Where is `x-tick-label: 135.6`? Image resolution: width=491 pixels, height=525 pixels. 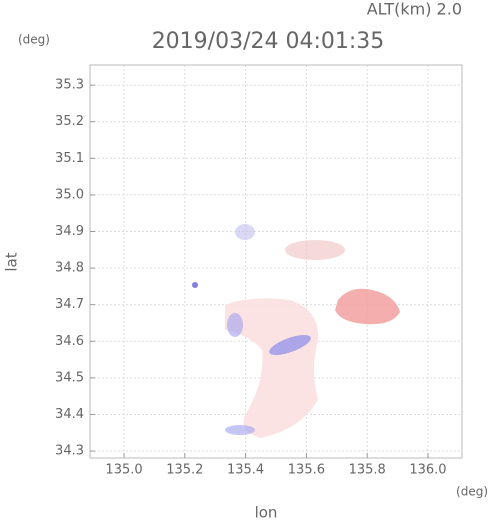 x-tick-label: 135.6 is located at coordinates (306, 470).